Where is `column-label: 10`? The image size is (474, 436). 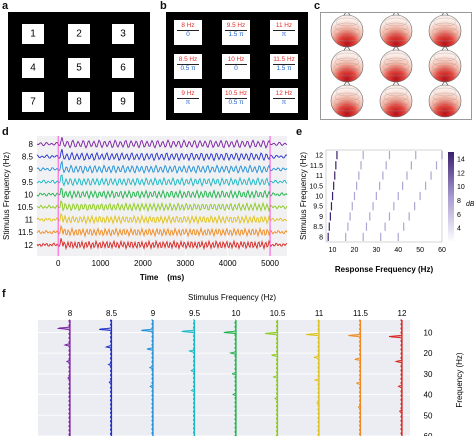
column-label: 10 is located at coordinates (236, 313).